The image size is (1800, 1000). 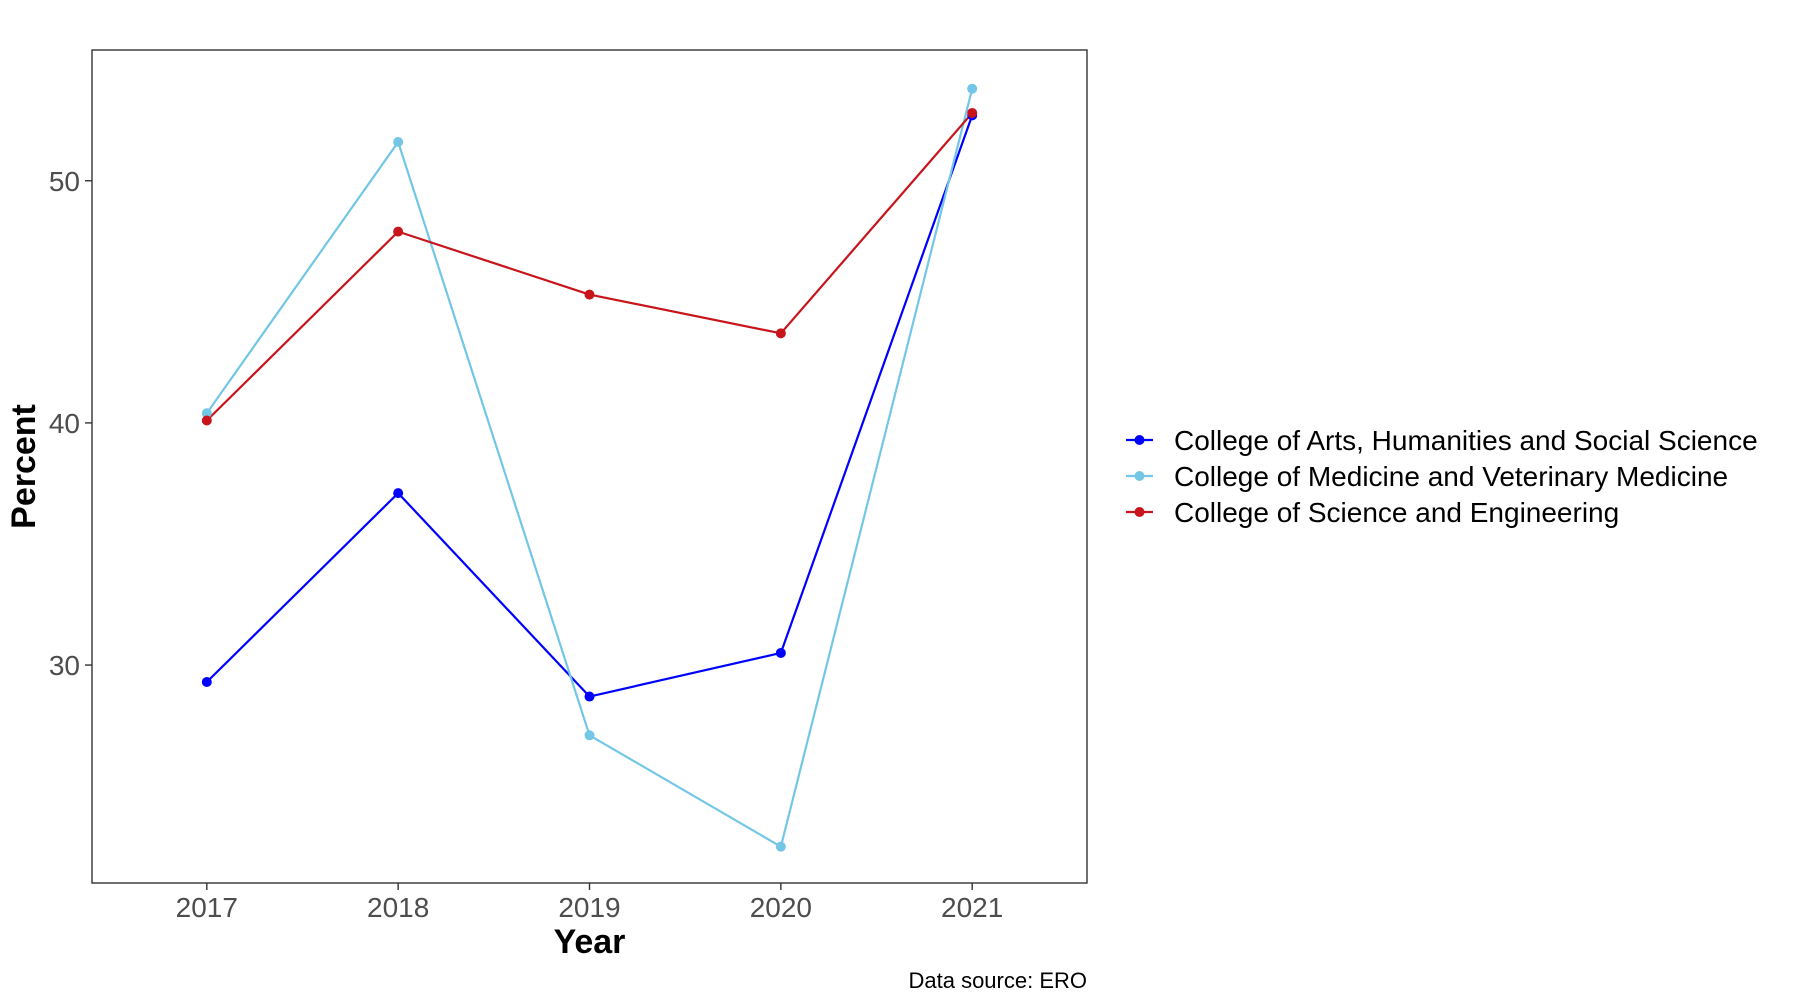 What do you see at coordinates (997, 980) in the screenshot?
I see `data-source-caption: Data source: ERO` at bounding box center [997, 980].